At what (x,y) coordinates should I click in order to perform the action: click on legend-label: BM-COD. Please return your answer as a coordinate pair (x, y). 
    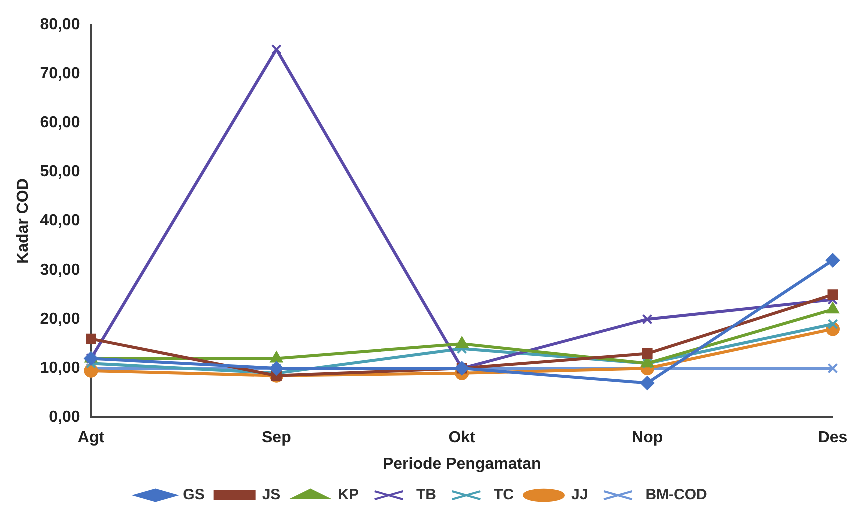
    Looking at the image, I should click on (677, 495).